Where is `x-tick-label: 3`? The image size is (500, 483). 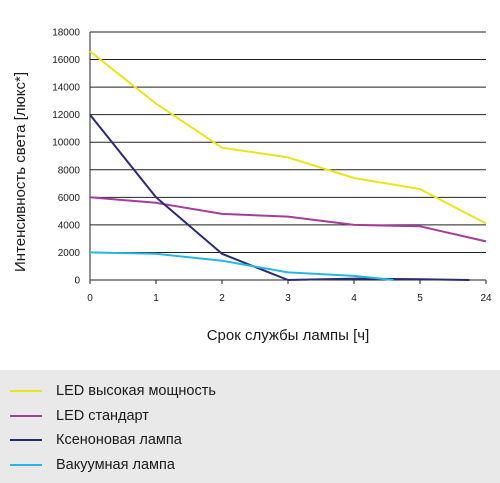 x-tick-label: 3 is located at coordinates (288, 298).